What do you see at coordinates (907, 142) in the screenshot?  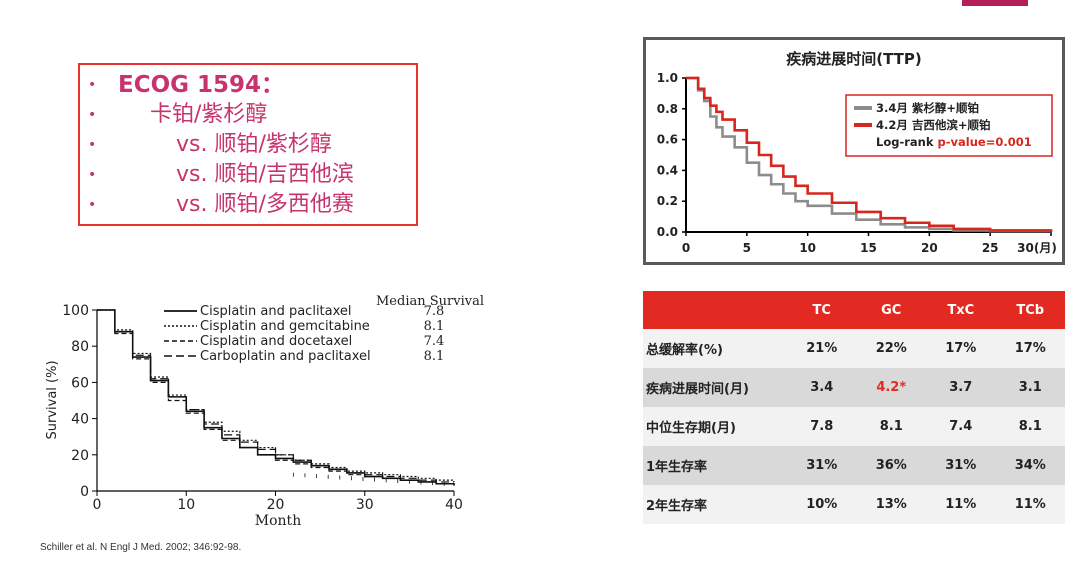 I see `legend-stat-label: Log-rank` at bounding box center [907, 142].